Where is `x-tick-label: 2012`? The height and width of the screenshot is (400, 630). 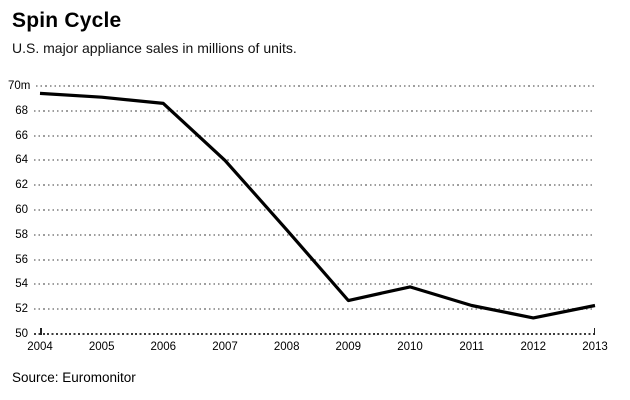
x-tick-label: 2012 is located at coordinates (533, 347).